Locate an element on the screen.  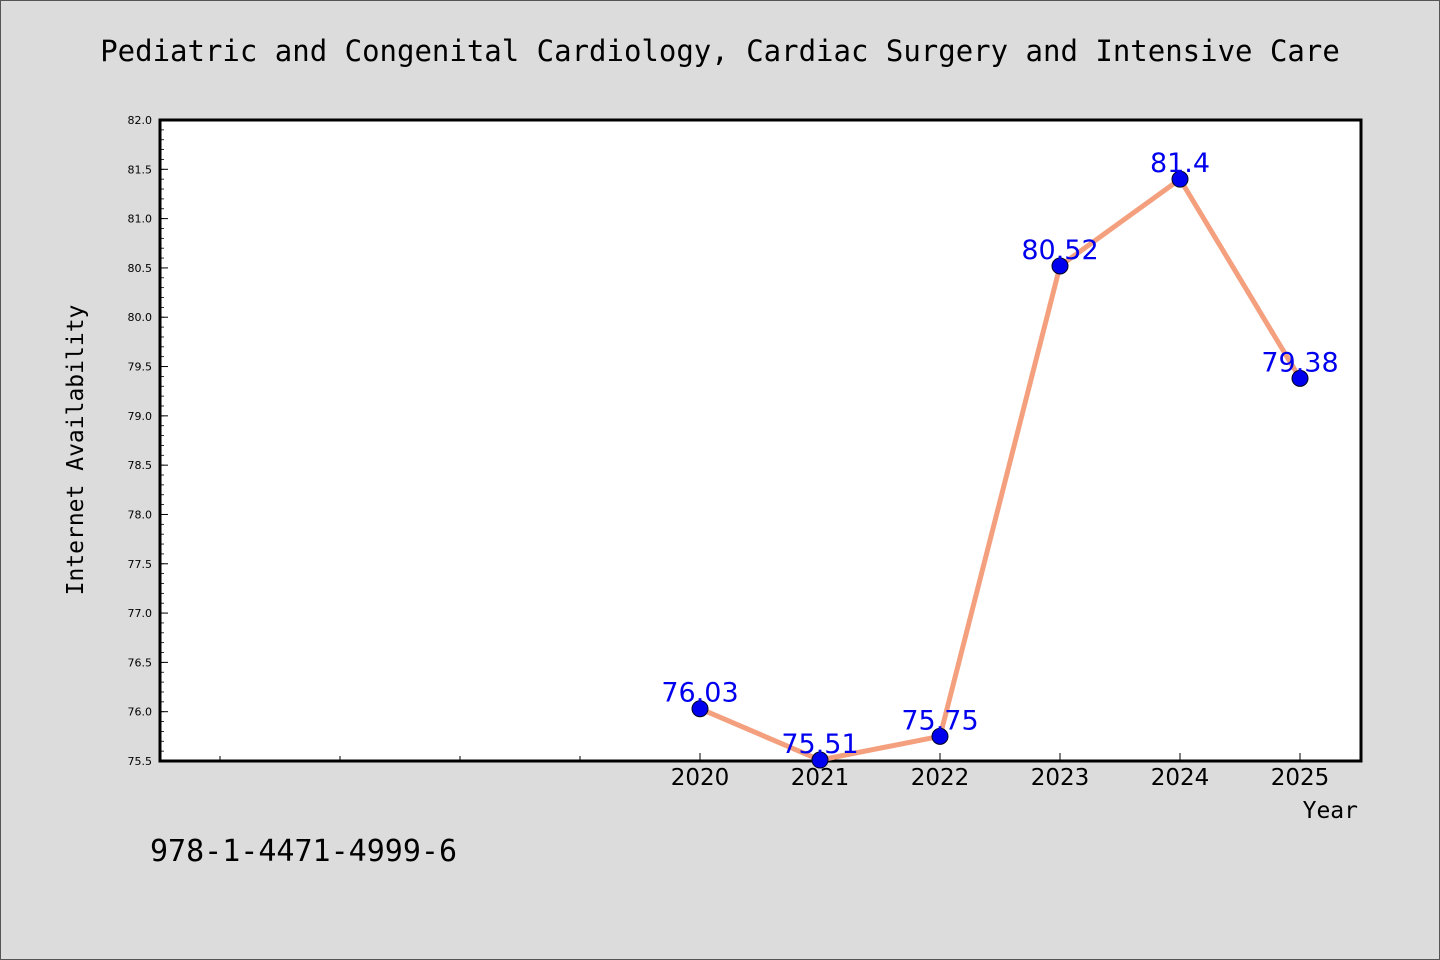
y-tick-label: 76.0 is located at coordinates (140, 712).